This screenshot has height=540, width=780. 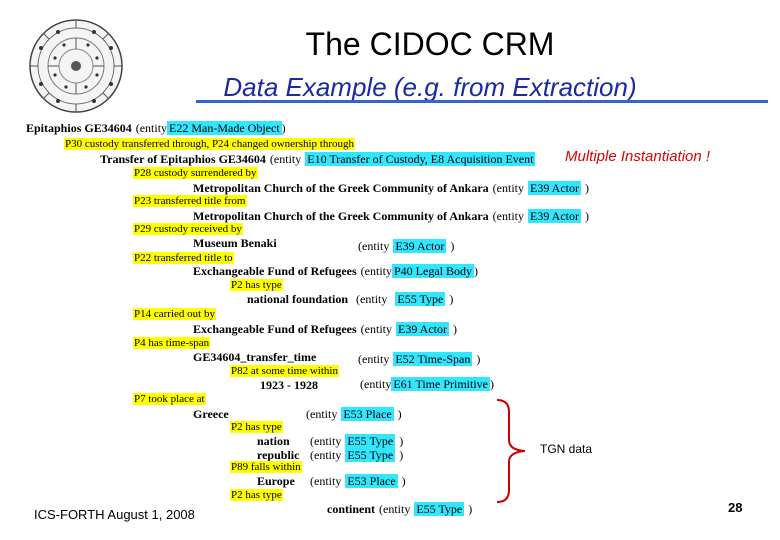 What do you see at coordinates (273, 441) in the screenshot?
I see `entity-label: nation` at bounding box center [273, 441].